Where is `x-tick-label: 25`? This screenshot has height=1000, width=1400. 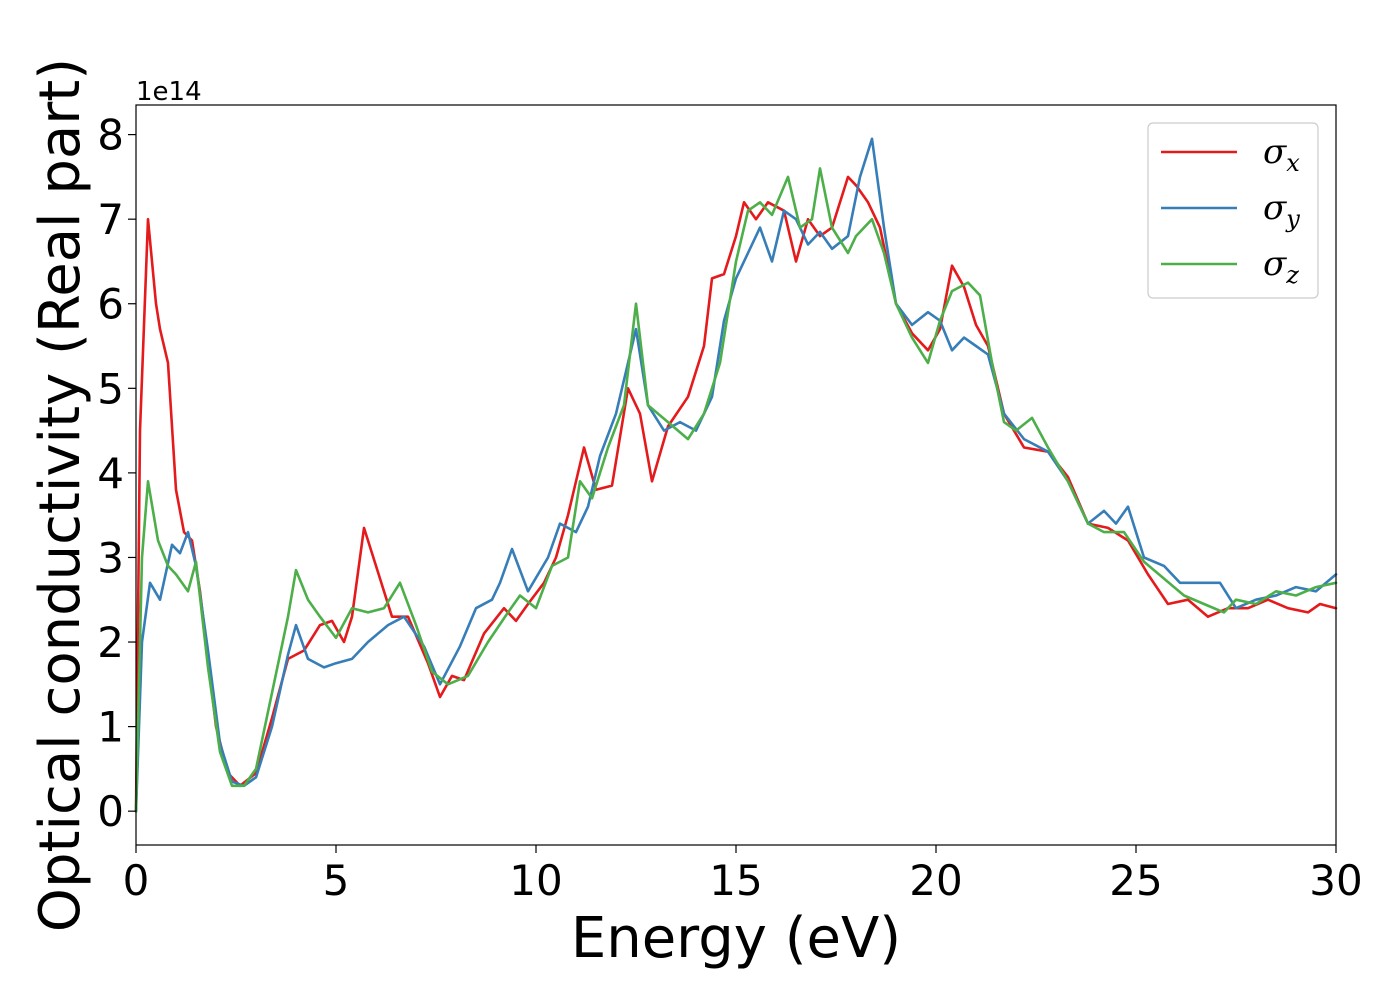 x-tick-label: 25 is located at coordinates (1135, 880).